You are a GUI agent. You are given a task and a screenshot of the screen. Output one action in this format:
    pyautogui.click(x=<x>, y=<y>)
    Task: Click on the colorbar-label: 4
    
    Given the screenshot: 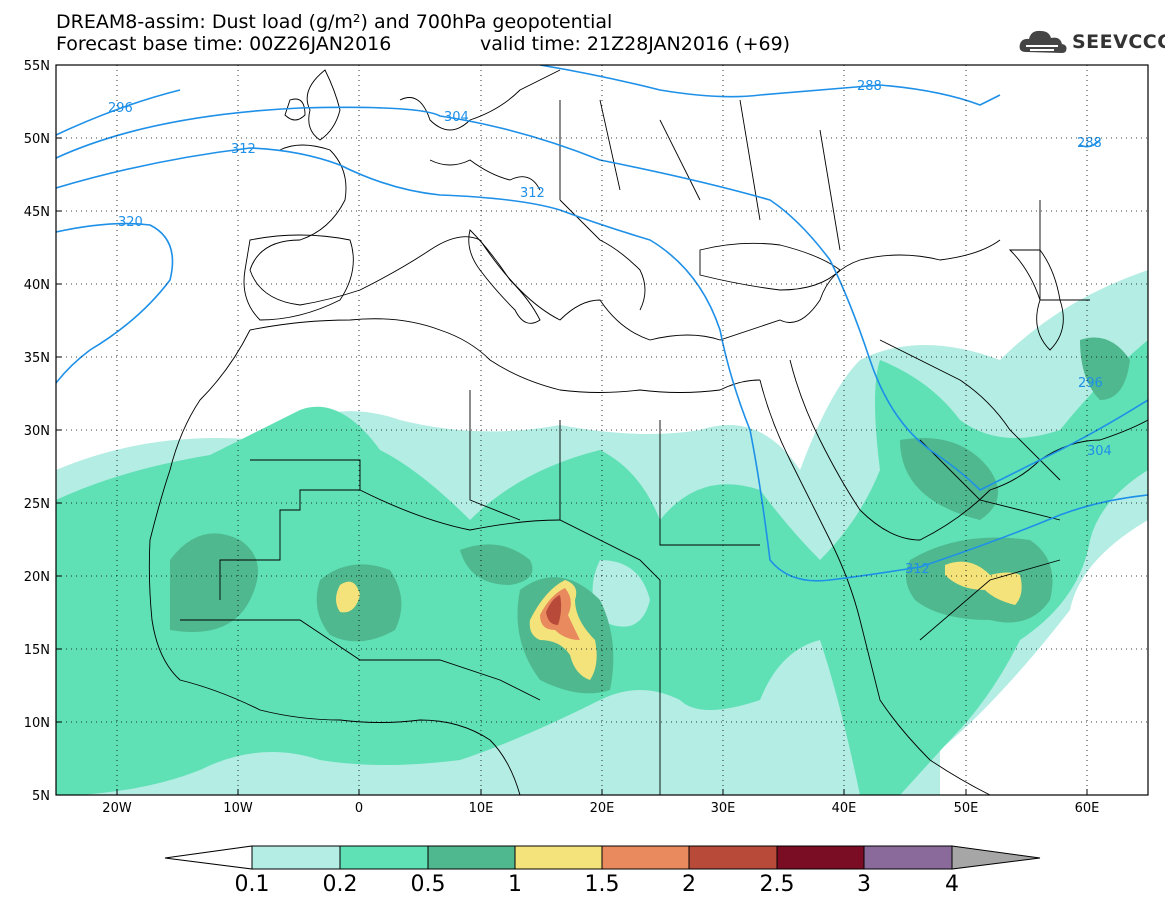 What is the action you would take?
    pyautogui.click(x=952, y=884)
    